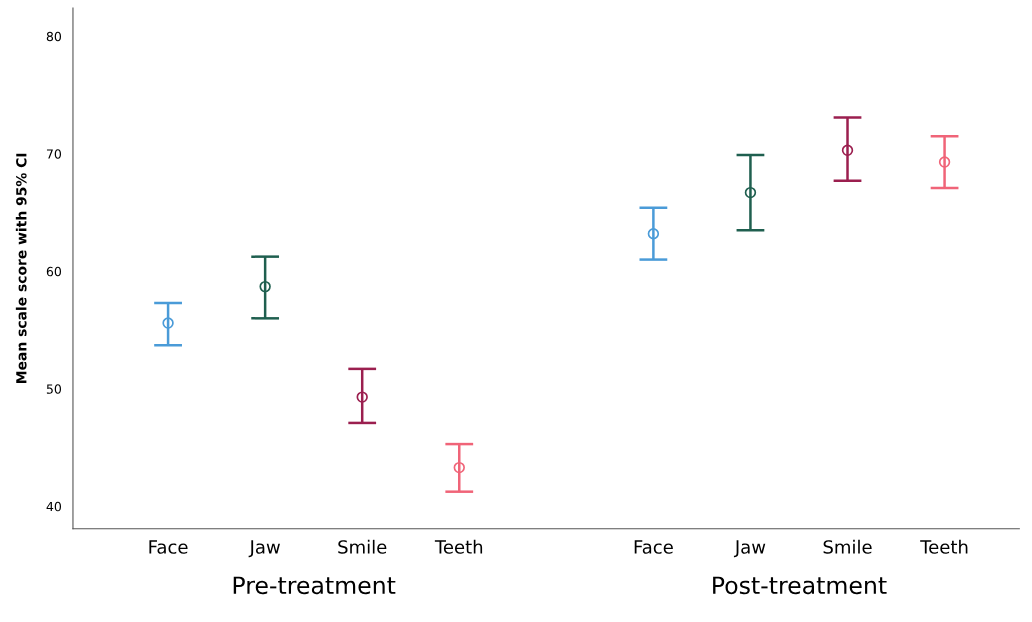 The height and width of the screenshot is (622, 1032). Describe the element at coordinates (54, 506) in the screenshot. I see `y-tick-label: 40` at that location.